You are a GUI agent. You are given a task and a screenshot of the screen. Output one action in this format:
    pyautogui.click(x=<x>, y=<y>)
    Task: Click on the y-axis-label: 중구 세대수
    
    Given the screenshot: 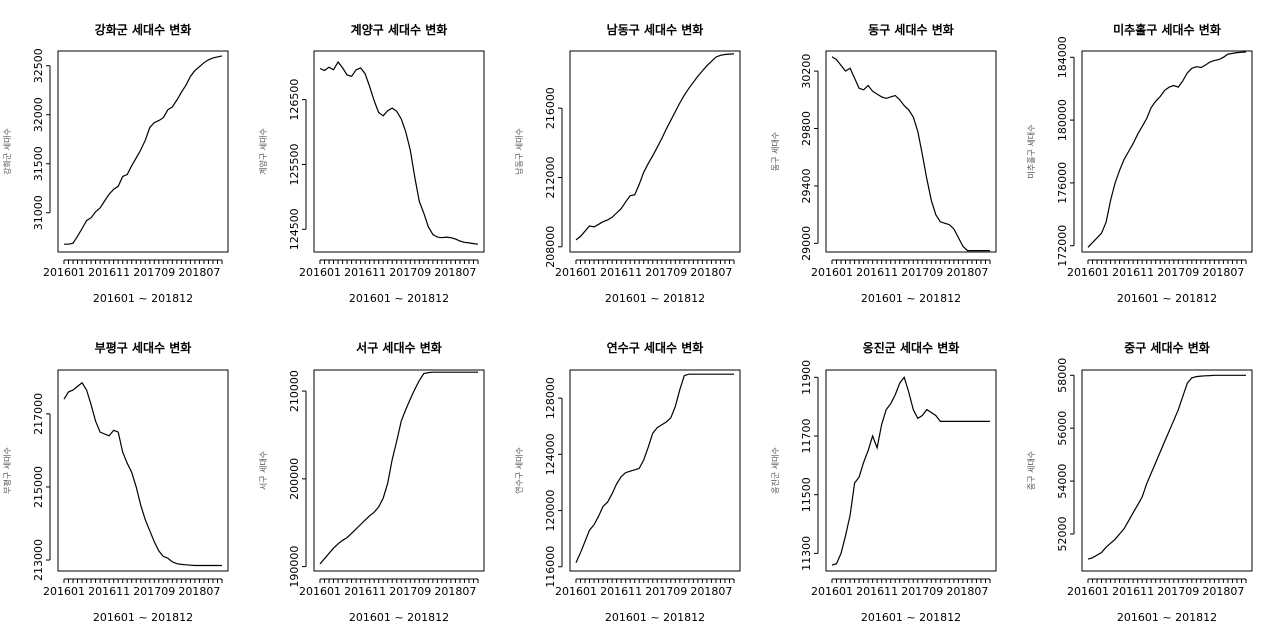 What is the action you would take?
    pyautogui.click(x=1031, y=470)
    